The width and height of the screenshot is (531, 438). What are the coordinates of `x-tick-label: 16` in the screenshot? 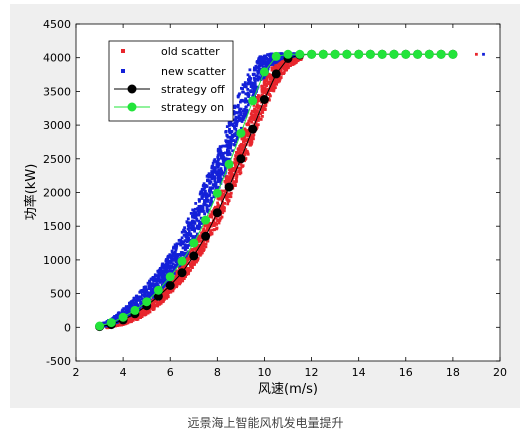 It's located at (406, 372).